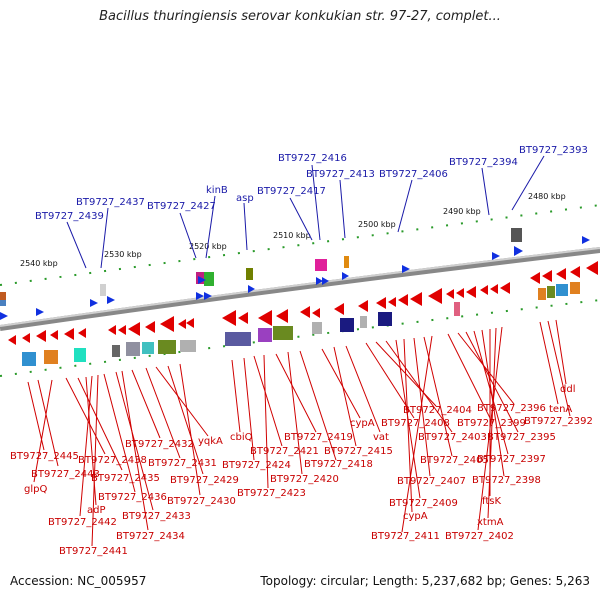 This screenshot has width=600, height=600. Describe the element at coordinates (93, 551) in the screenshot. I see `gene-label-bottom: BT9727_2441` at that location.